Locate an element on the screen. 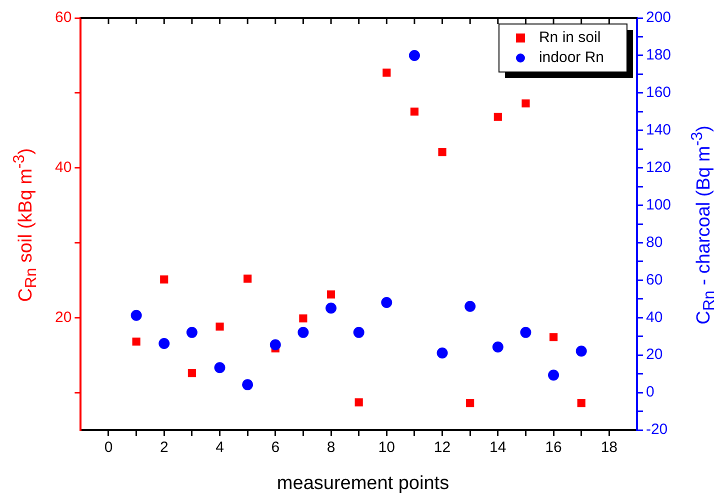 This screenshot has height=496, width=724. legend-label: Rn in soil is located at coordinates (569, 37).